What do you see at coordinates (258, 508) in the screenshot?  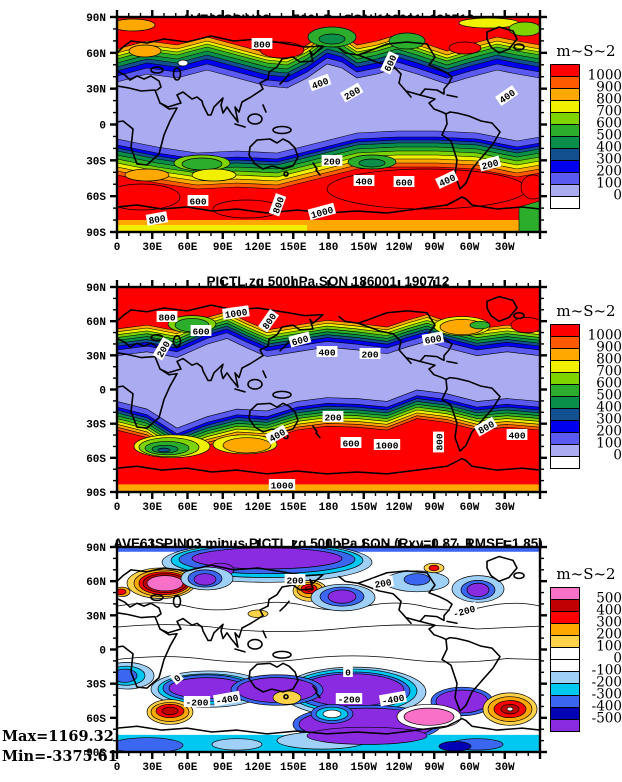 I see `x-tick-label: 120E` at bounding box center [258, 508].